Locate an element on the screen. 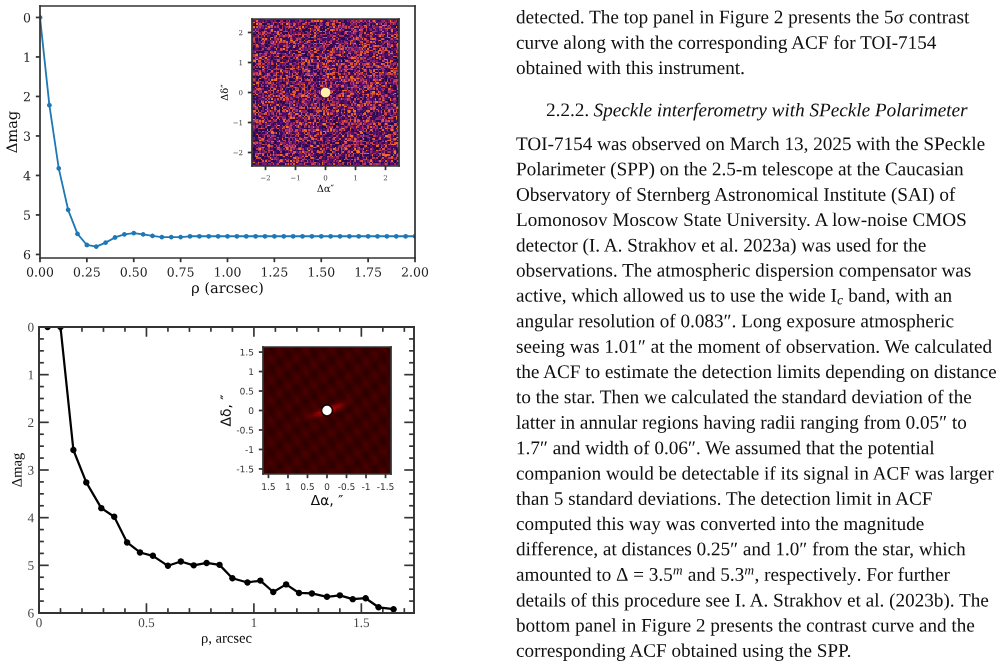  y-tick-label: 0.5 is located at coordinates (247, 391).